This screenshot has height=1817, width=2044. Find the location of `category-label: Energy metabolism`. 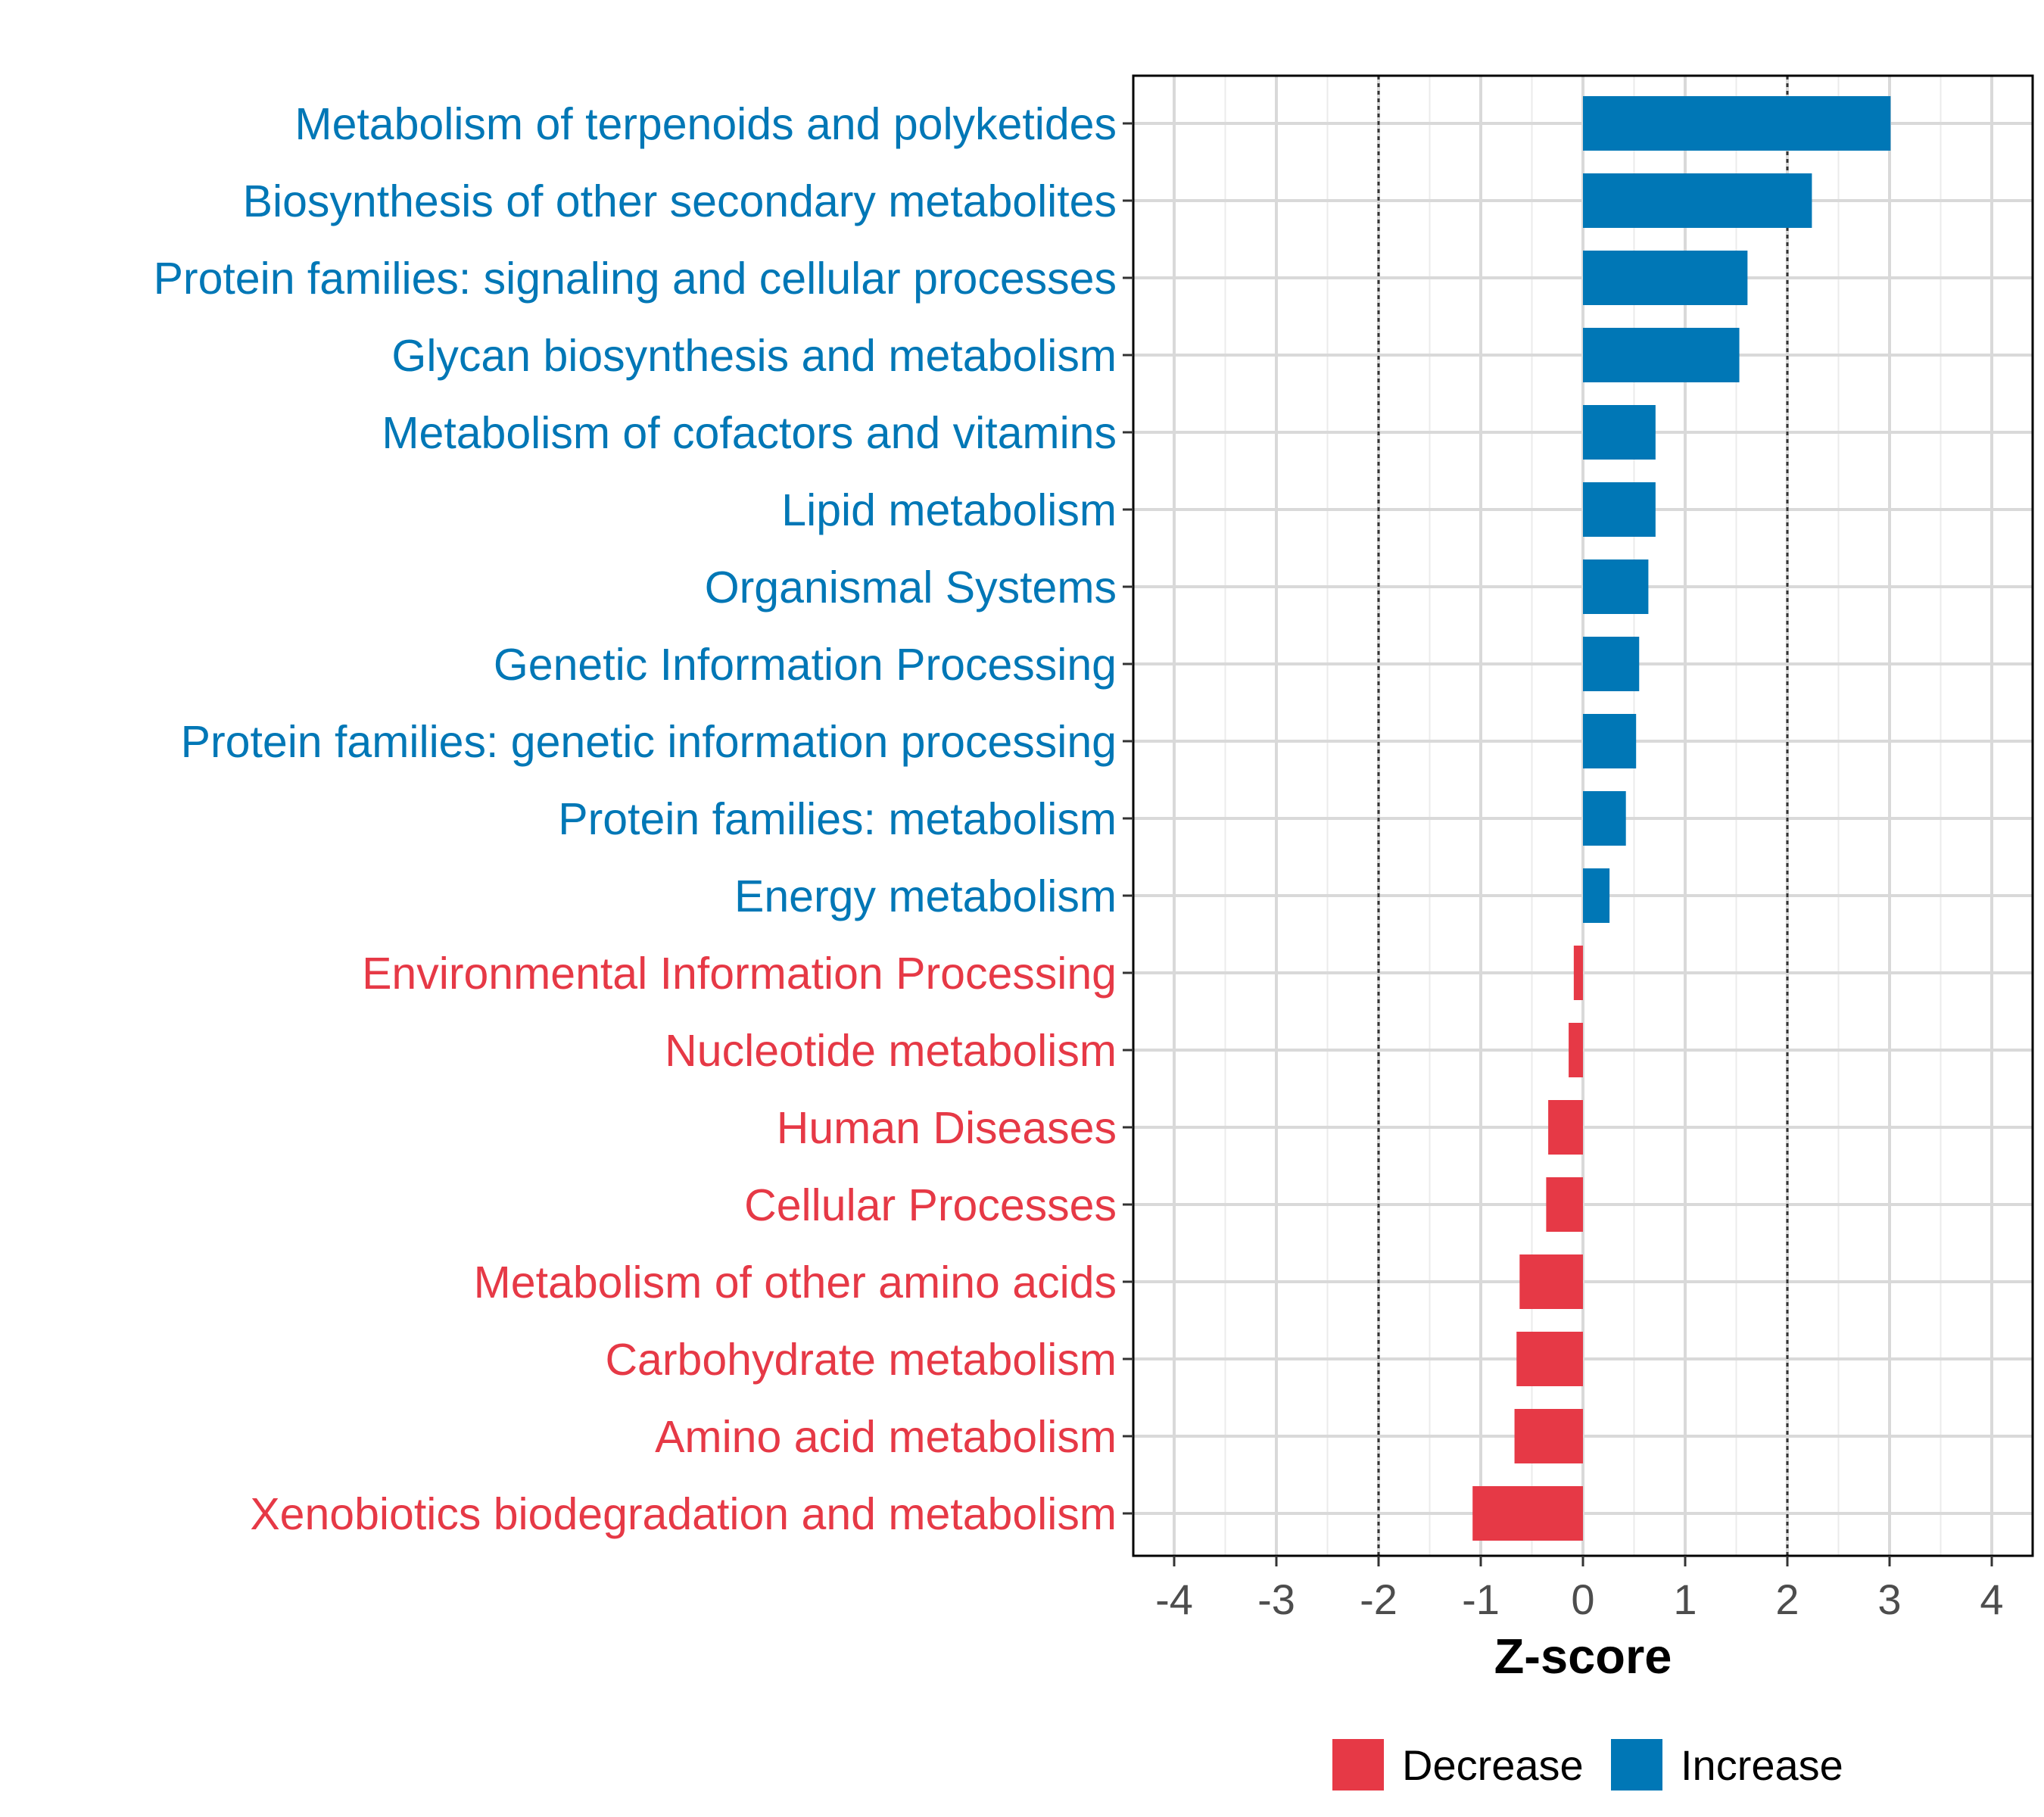

category-label: Energy metabolism is located at coordinates (925, 896).